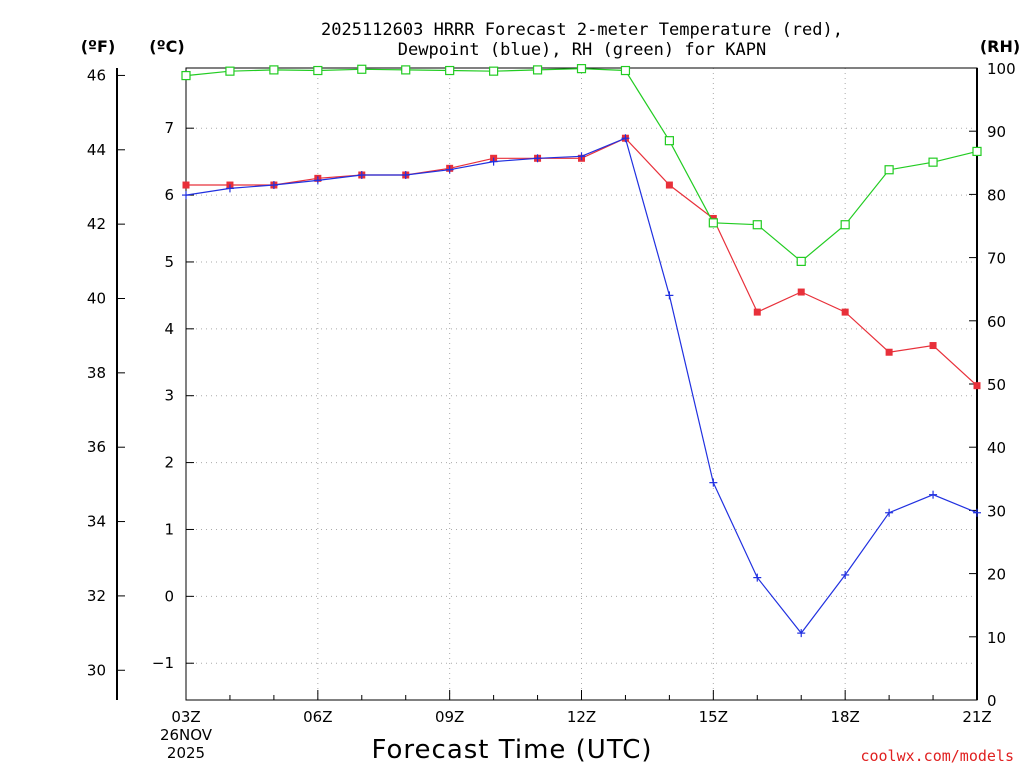 This screenshot has height=768, width=1024. I want to click on celsius-tick-label: 0, so click(169, 596).